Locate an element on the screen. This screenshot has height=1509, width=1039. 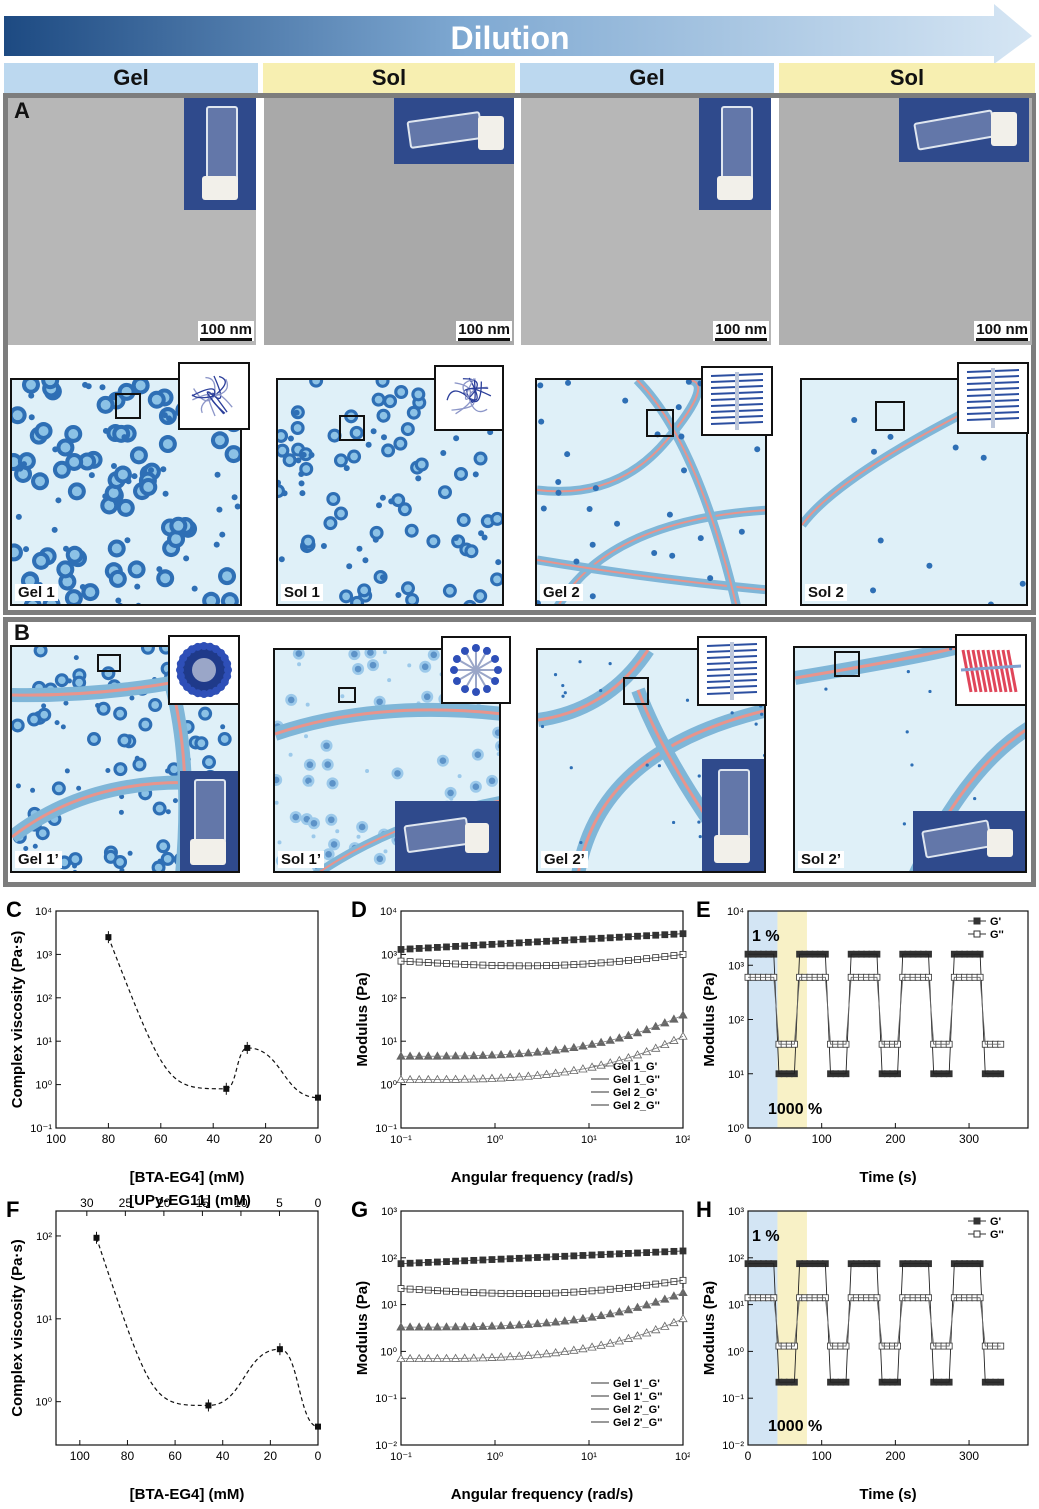
legend-label: Gel 2_G' is located at coordinates (635, 1093).